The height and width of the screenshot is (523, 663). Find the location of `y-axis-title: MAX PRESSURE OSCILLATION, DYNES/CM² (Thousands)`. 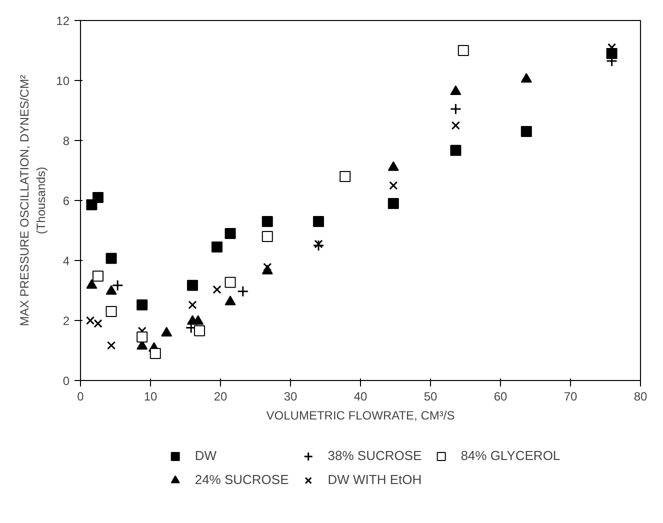

y-axis-title: MAX PRESSURE OSCILLATION, DYNES/CM² (Thousands) is located at coordinates (32, 200).